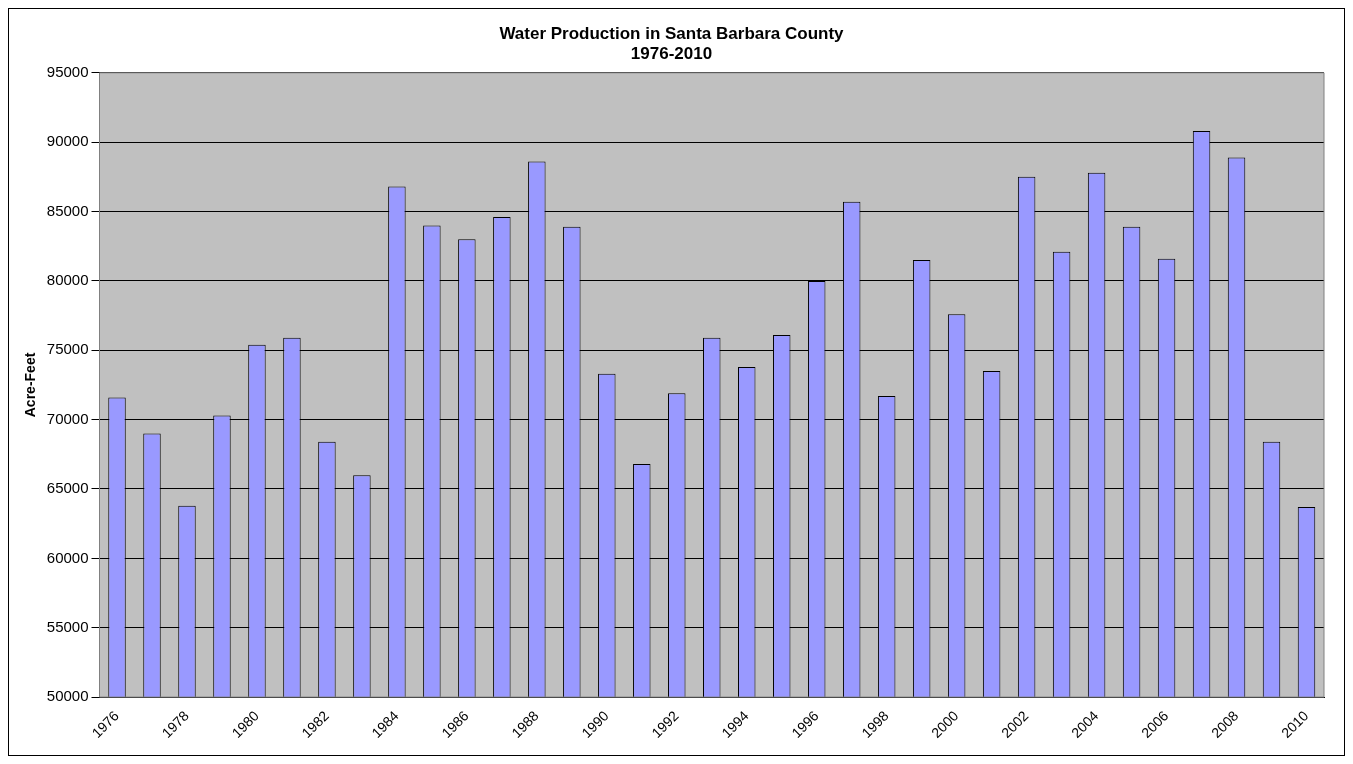  I want to click on y-tick-label: 60000, so click(67, 557).